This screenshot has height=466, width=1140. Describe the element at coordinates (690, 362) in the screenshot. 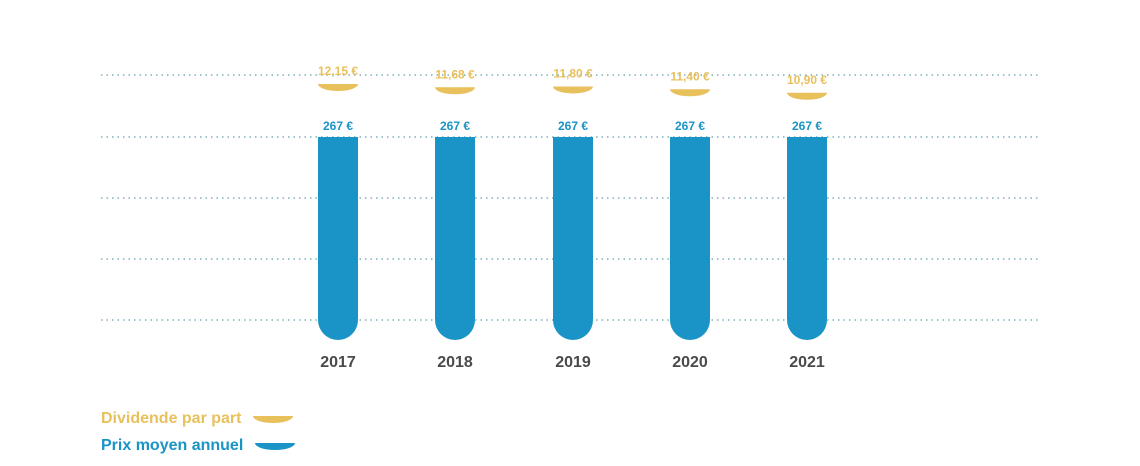

I see `year-tick-label: 2020` at that location.